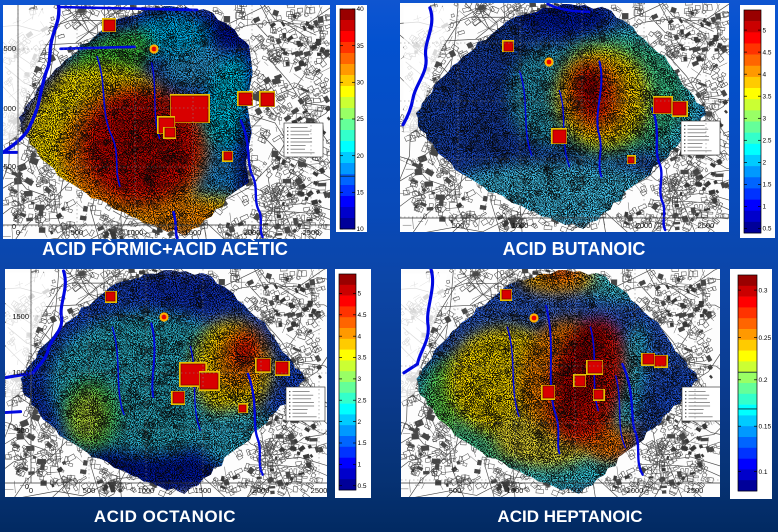 The image size is (778, 532). Describe the element at coordinates (765, 338) in the screenshot. I see `svg-text: 0.25` at that location.